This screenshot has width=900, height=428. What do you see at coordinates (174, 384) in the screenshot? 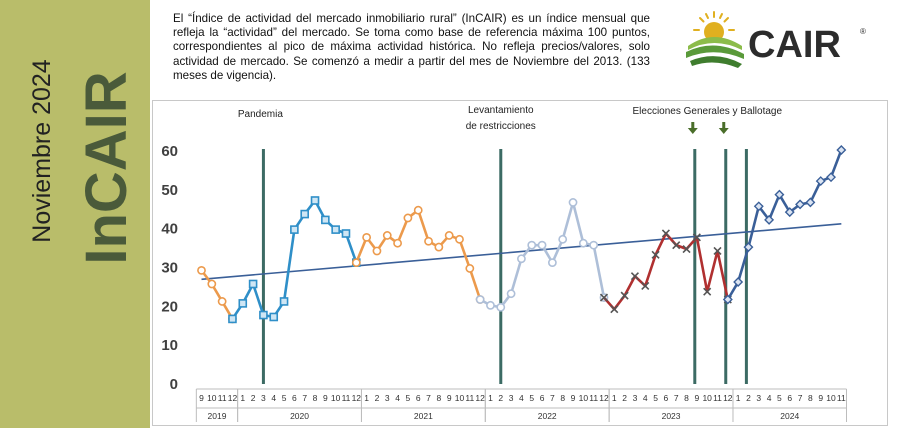
I see `y-tick-label: 0` at bounding box center [174, 384].